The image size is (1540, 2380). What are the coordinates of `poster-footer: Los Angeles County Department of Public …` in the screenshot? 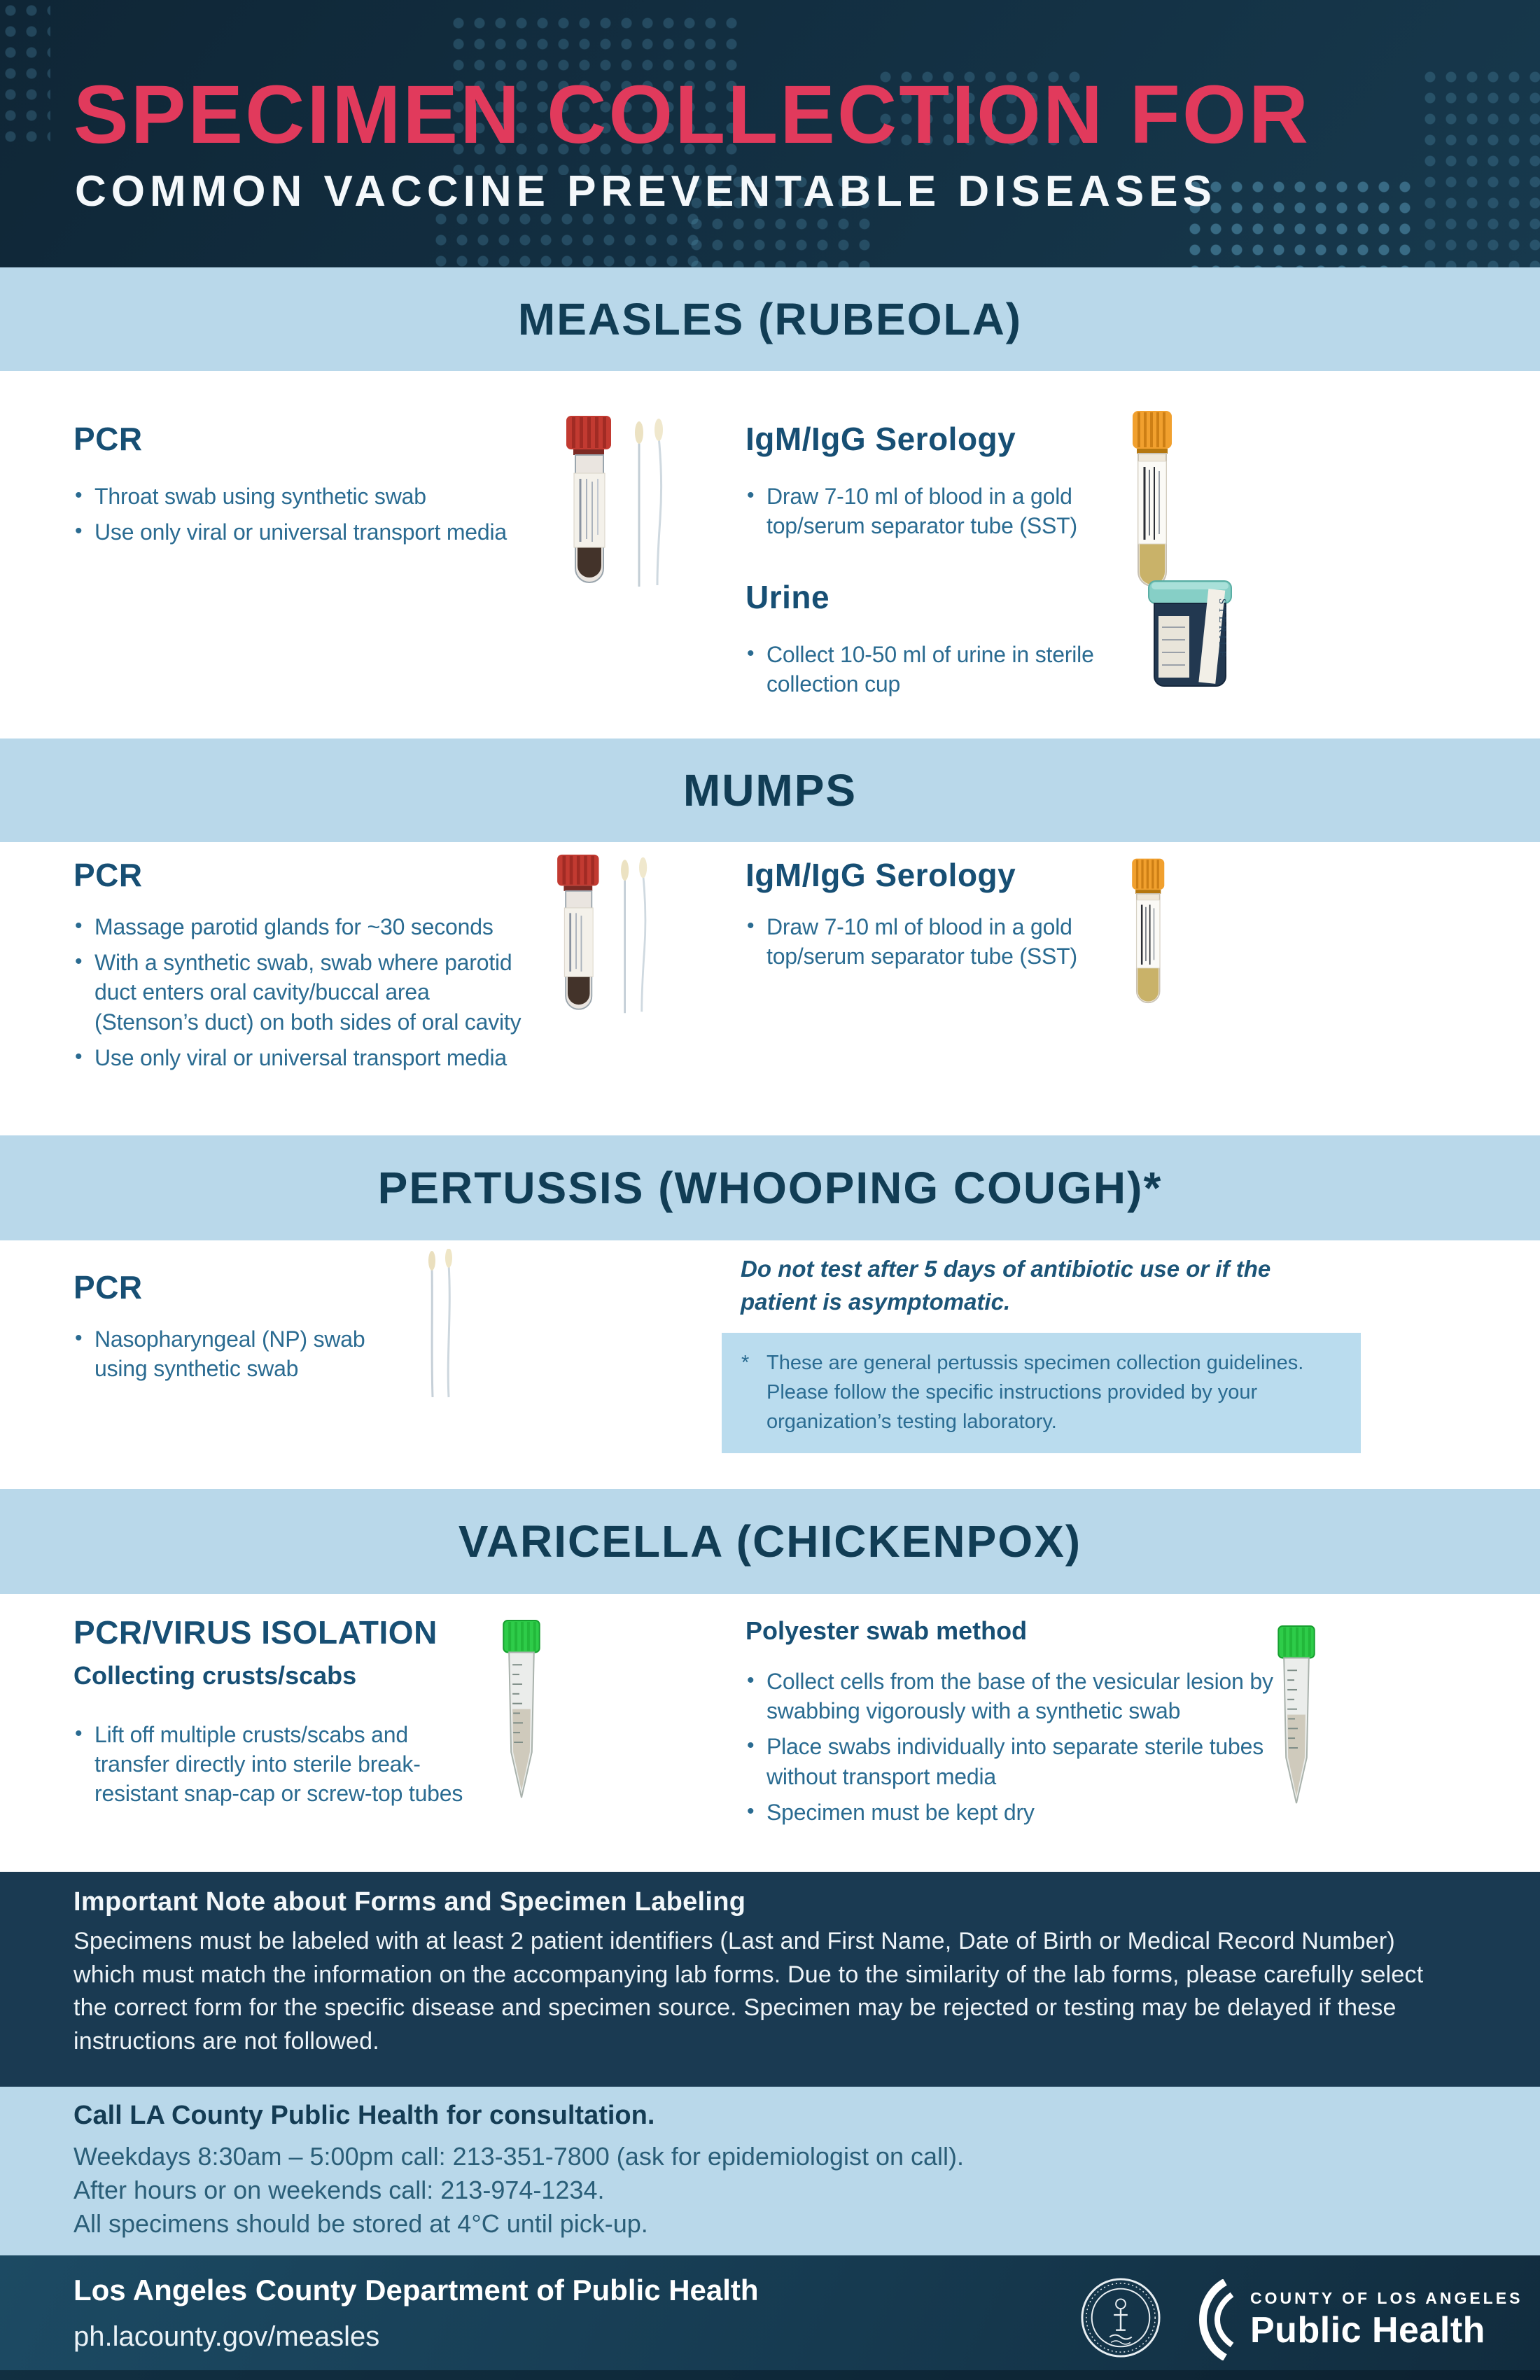 It's located at (770, 2317).